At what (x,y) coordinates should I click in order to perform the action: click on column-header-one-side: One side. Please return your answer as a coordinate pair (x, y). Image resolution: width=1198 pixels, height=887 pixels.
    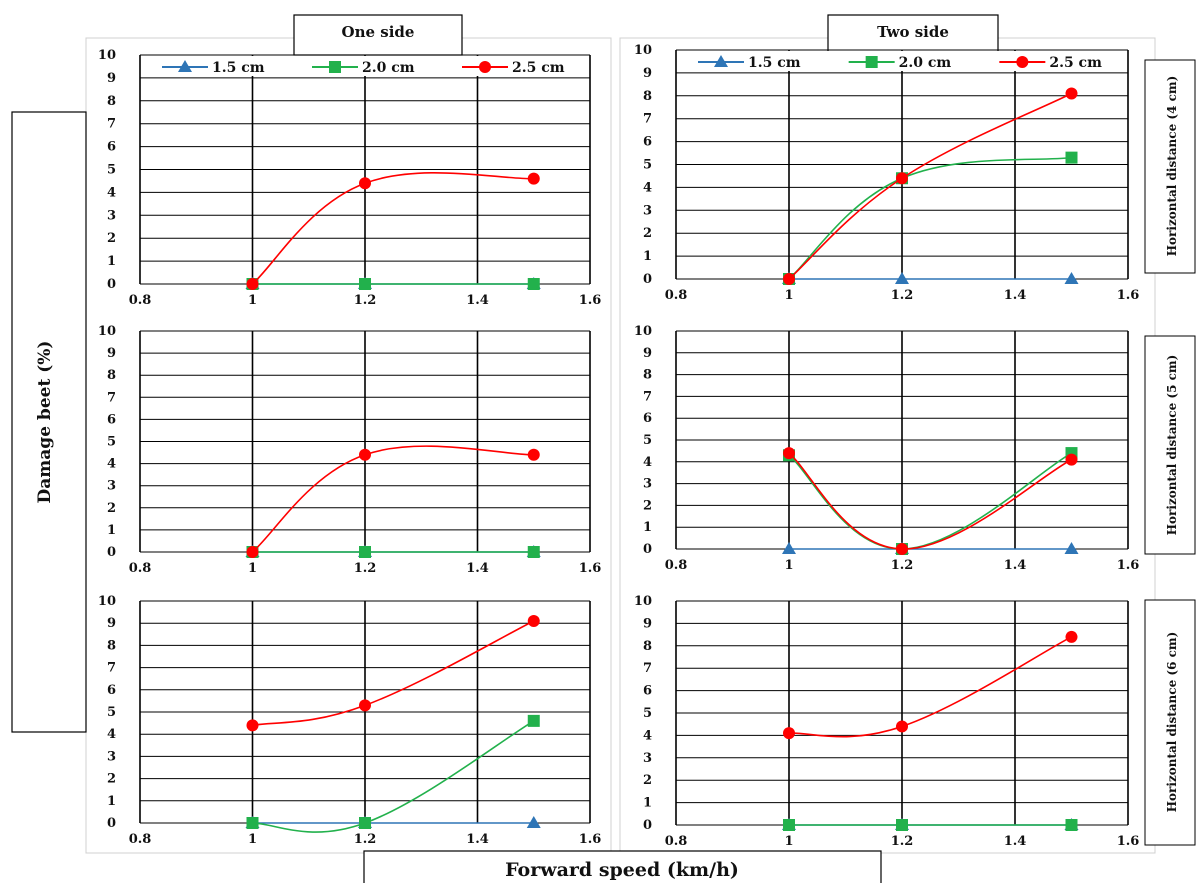
    Looking at the image, I should click on (378, 35).